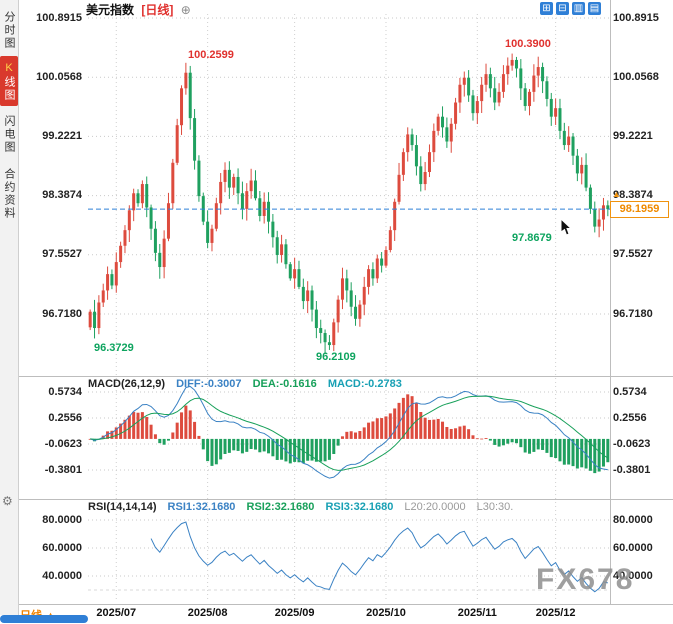 This screenshot has height=624, width=673. I want to click on period-label: [日线], so click(157, 10).